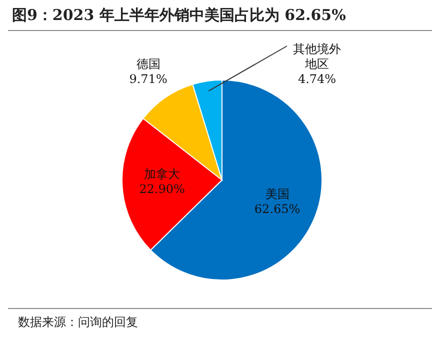 Image resolution: width=440 pixels, height=341 pixels. Describe the element at coordinates (317, 57) in the screenshot. I see `slice-label: 其他境外地区` at that location.